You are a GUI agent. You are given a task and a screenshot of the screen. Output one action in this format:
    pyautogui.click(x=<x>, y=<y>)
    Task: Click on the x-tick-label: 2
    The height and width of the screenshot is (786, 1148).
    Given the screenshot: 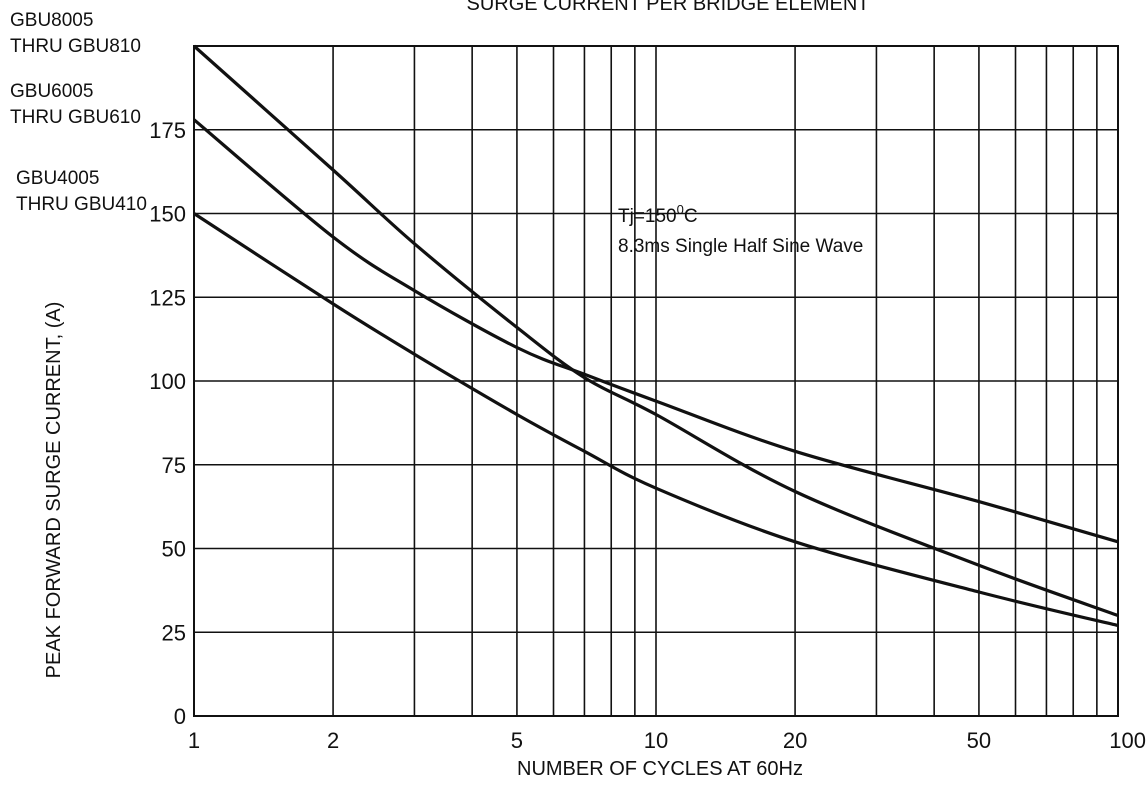 What is the action you would take?
    pyautogui.click(x=333, y=740)
    